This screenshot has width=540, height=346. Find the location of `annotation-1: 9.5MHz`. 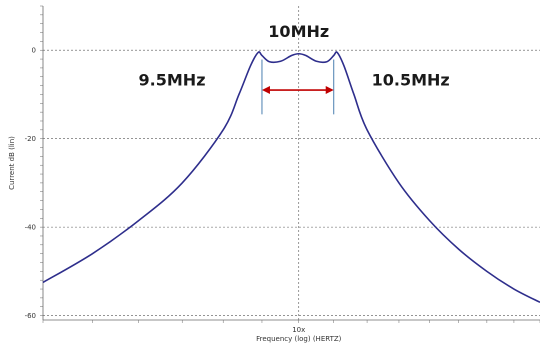

annotation-1: 9.5MHz is located at coordinates (172, 80).